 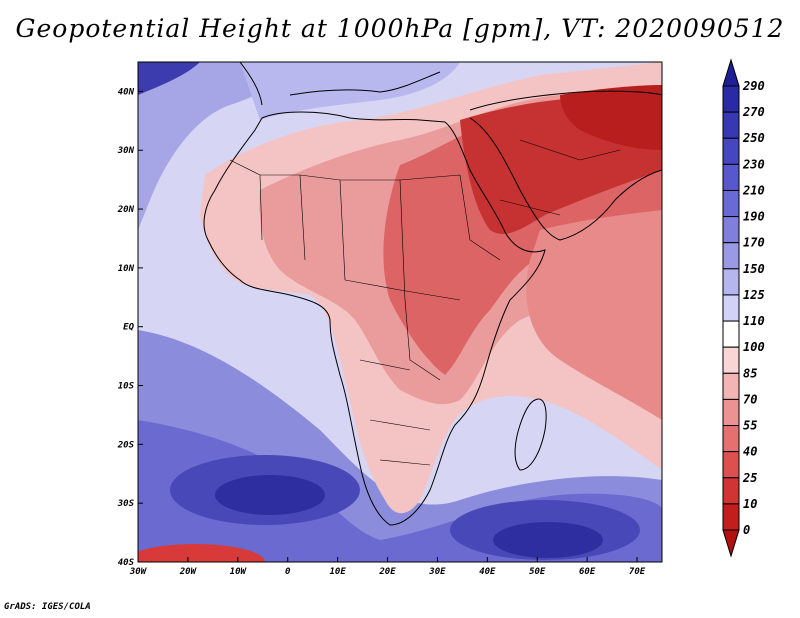 I want to click on coastline-madagascar, so click(x=530, y=434).